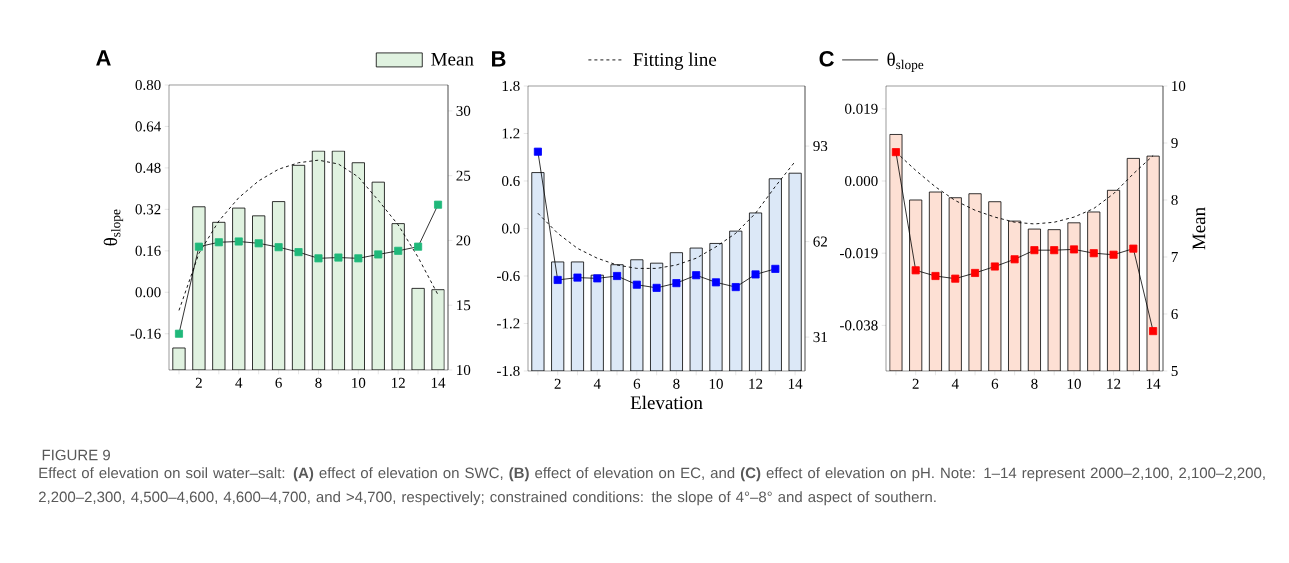 The height and width of the screenshot is (563, 1289). Describe the element at coordinates (511, 133) in the screenshot. I see `y-tick-label: 1.2` at that location.